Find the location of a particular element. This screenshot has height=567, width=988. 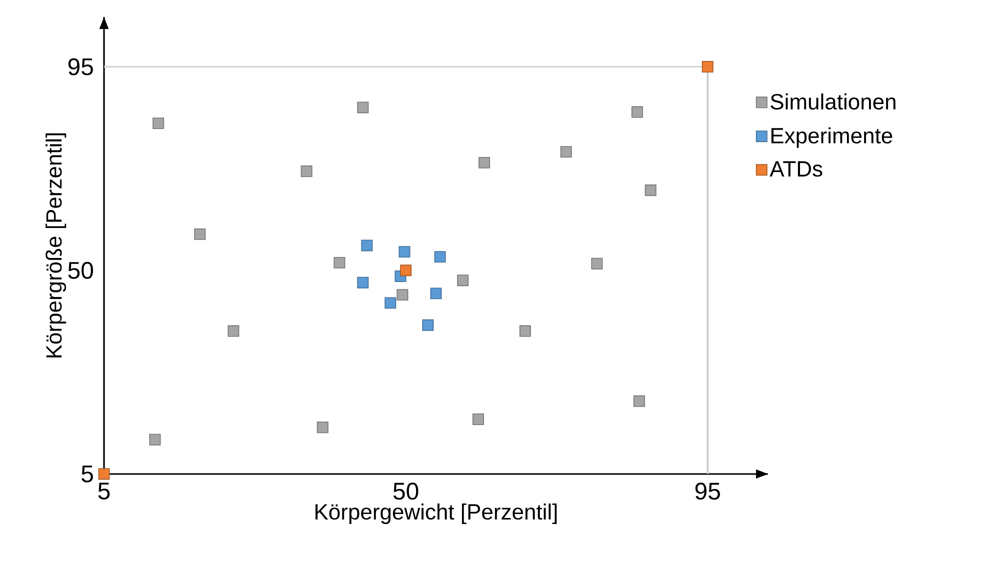

x-tick-label: 5 is located at coordinates (104, 491).